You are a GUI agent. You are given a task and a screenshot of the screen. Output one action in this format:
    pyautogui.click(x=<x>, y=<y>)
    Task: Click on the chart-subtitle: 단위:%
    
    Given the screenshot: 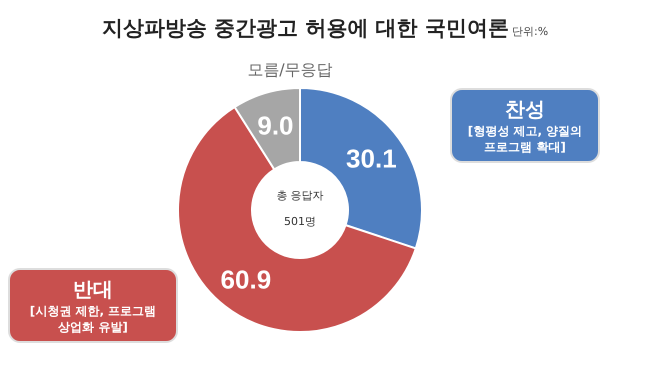 What is the action you would take?
    pyautogui.click(x=530, y=31)
    